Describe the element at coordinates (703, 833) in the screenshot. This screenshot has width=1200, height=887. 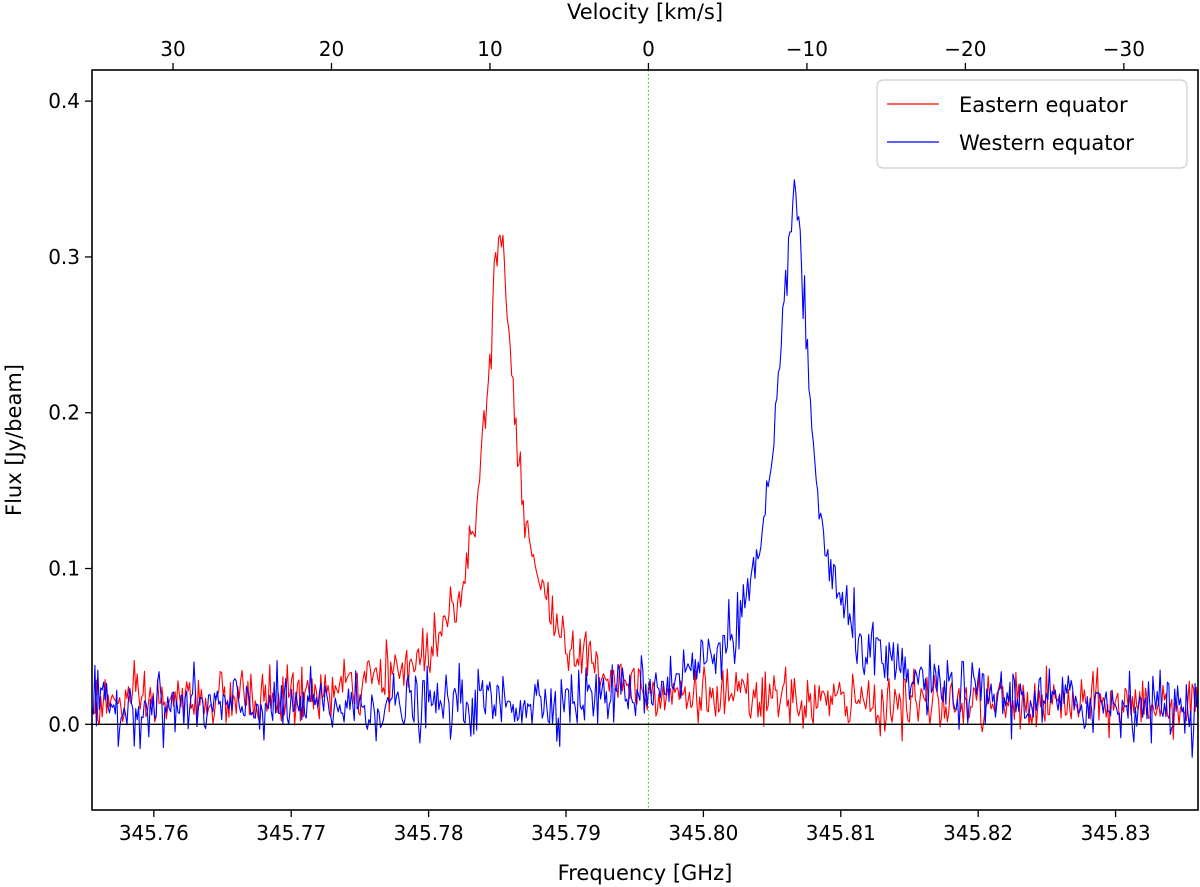
I see `x-tick-label: 345.80` at that location.